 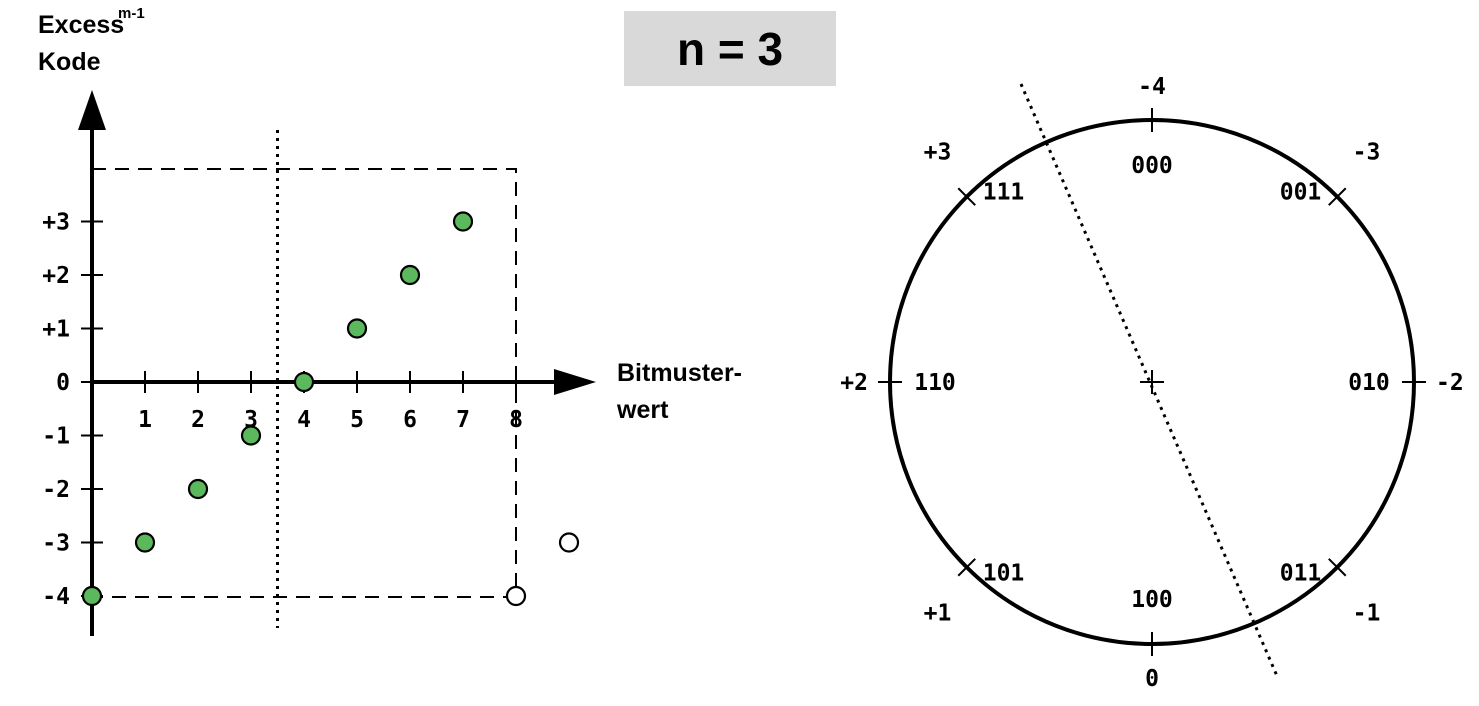 I want to click on y-tick-label: +2, so click(x=56, y=276).